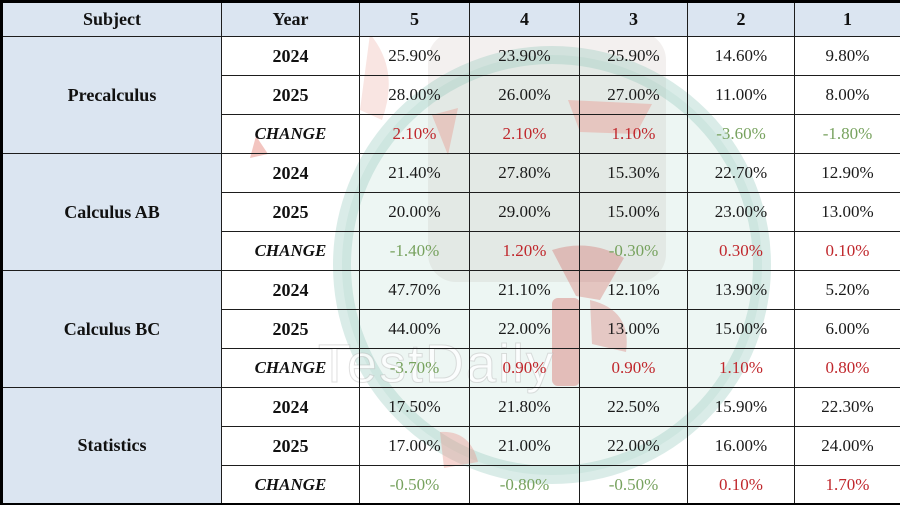  What do you see at coordinates (633, 290) in the screenshot?
I see `score-value-cell: 12.10%` at bounding box center [633, 290].